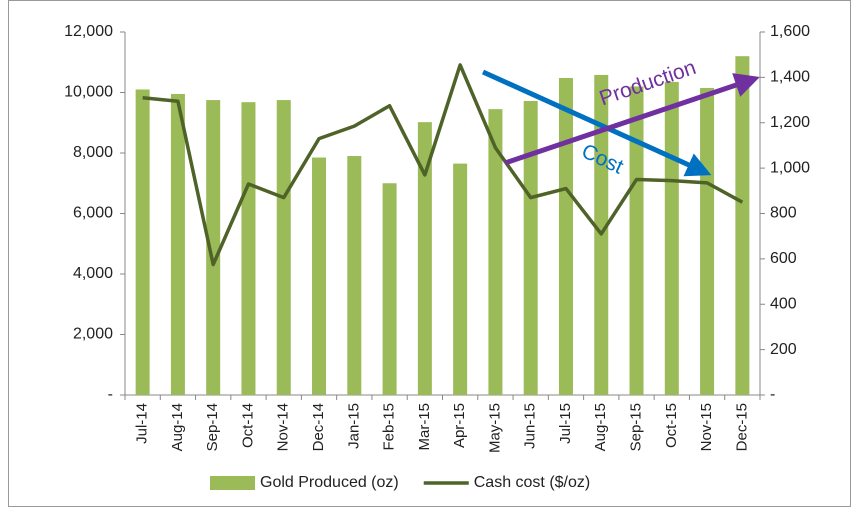 Image resolution: width=859 pixels, height=508 pixels. Describe the element at coordinates (329, 482) in the screenshot. I see `legend-label: Gold Produced (oz)` at that location.